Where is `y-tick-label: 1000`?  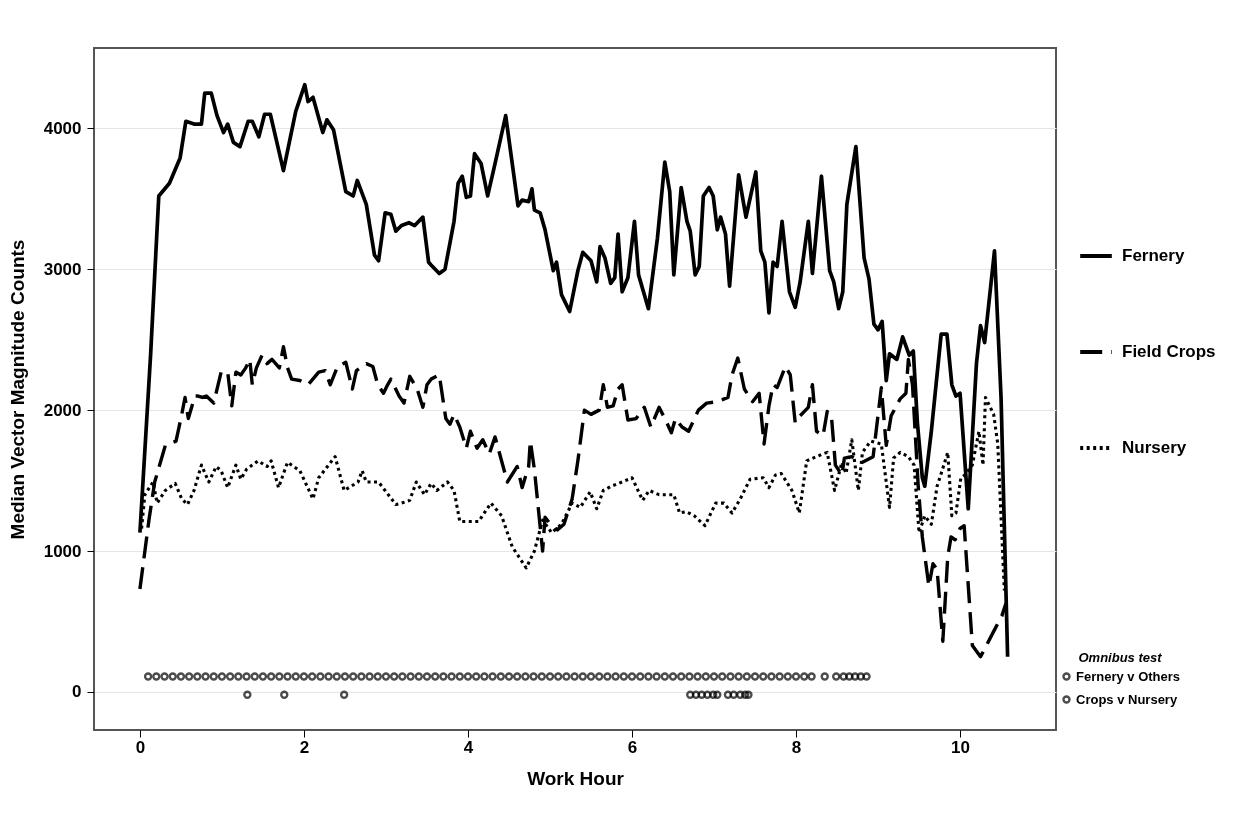
y-tick-label: 1000 is located at coordinates (62, 551).